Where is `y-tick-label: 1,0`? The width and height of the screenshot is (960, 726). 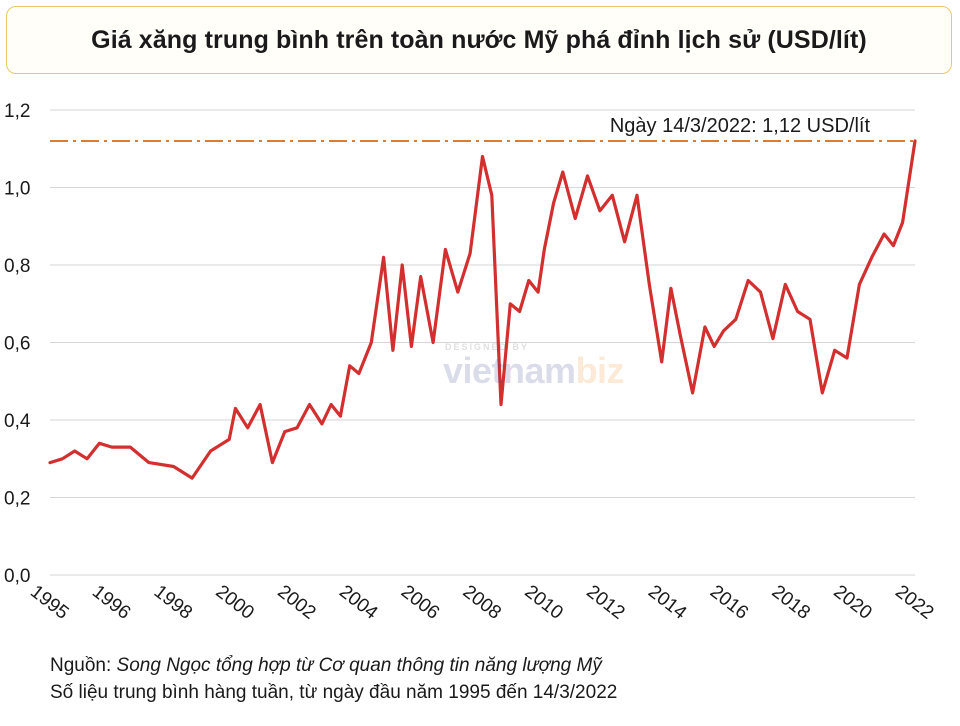 y-tick-label: 1,0 is located at coordinates (17, 189).